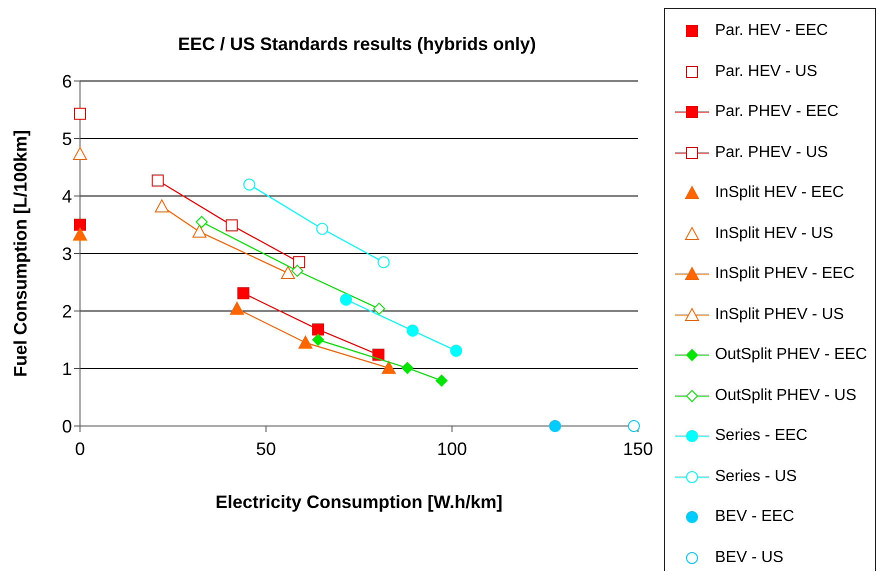 Image resolution: width=894 pixels, height=579 pixels. Describe the element at coordinates (766, 71) in the screenshot. I see `legend-label: Par. HEV - US` at that location.